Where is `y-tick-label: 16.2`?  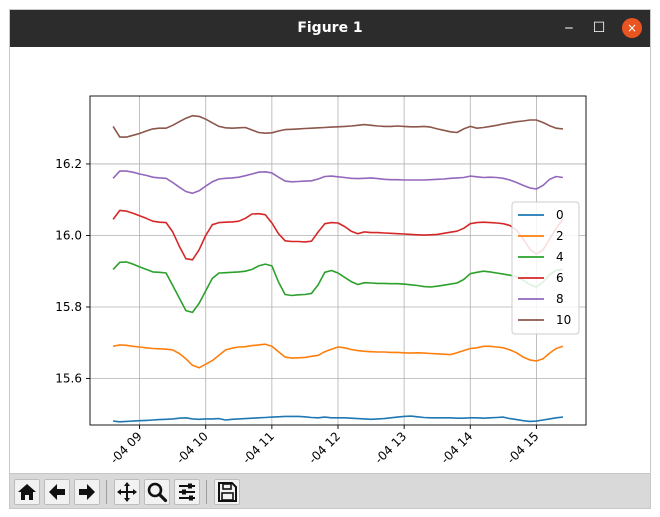
y-tick-label: 16.2 is located at coordinates (68, 164).